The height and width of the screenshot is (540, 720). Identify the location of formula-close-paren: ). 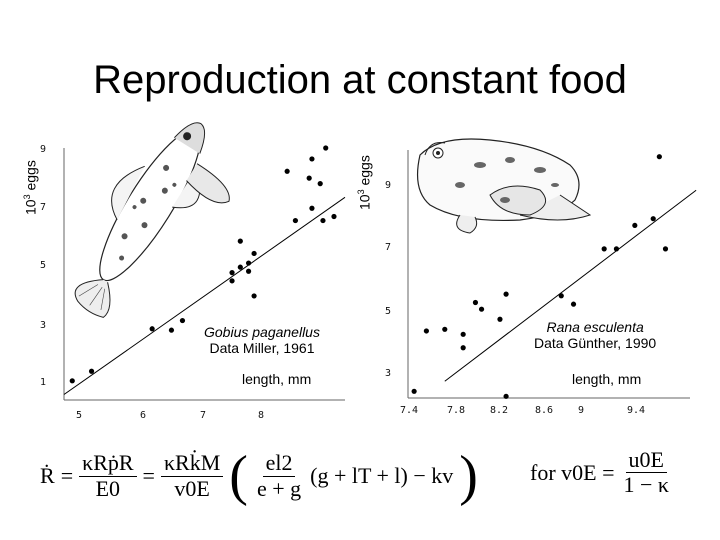
(468, 476).